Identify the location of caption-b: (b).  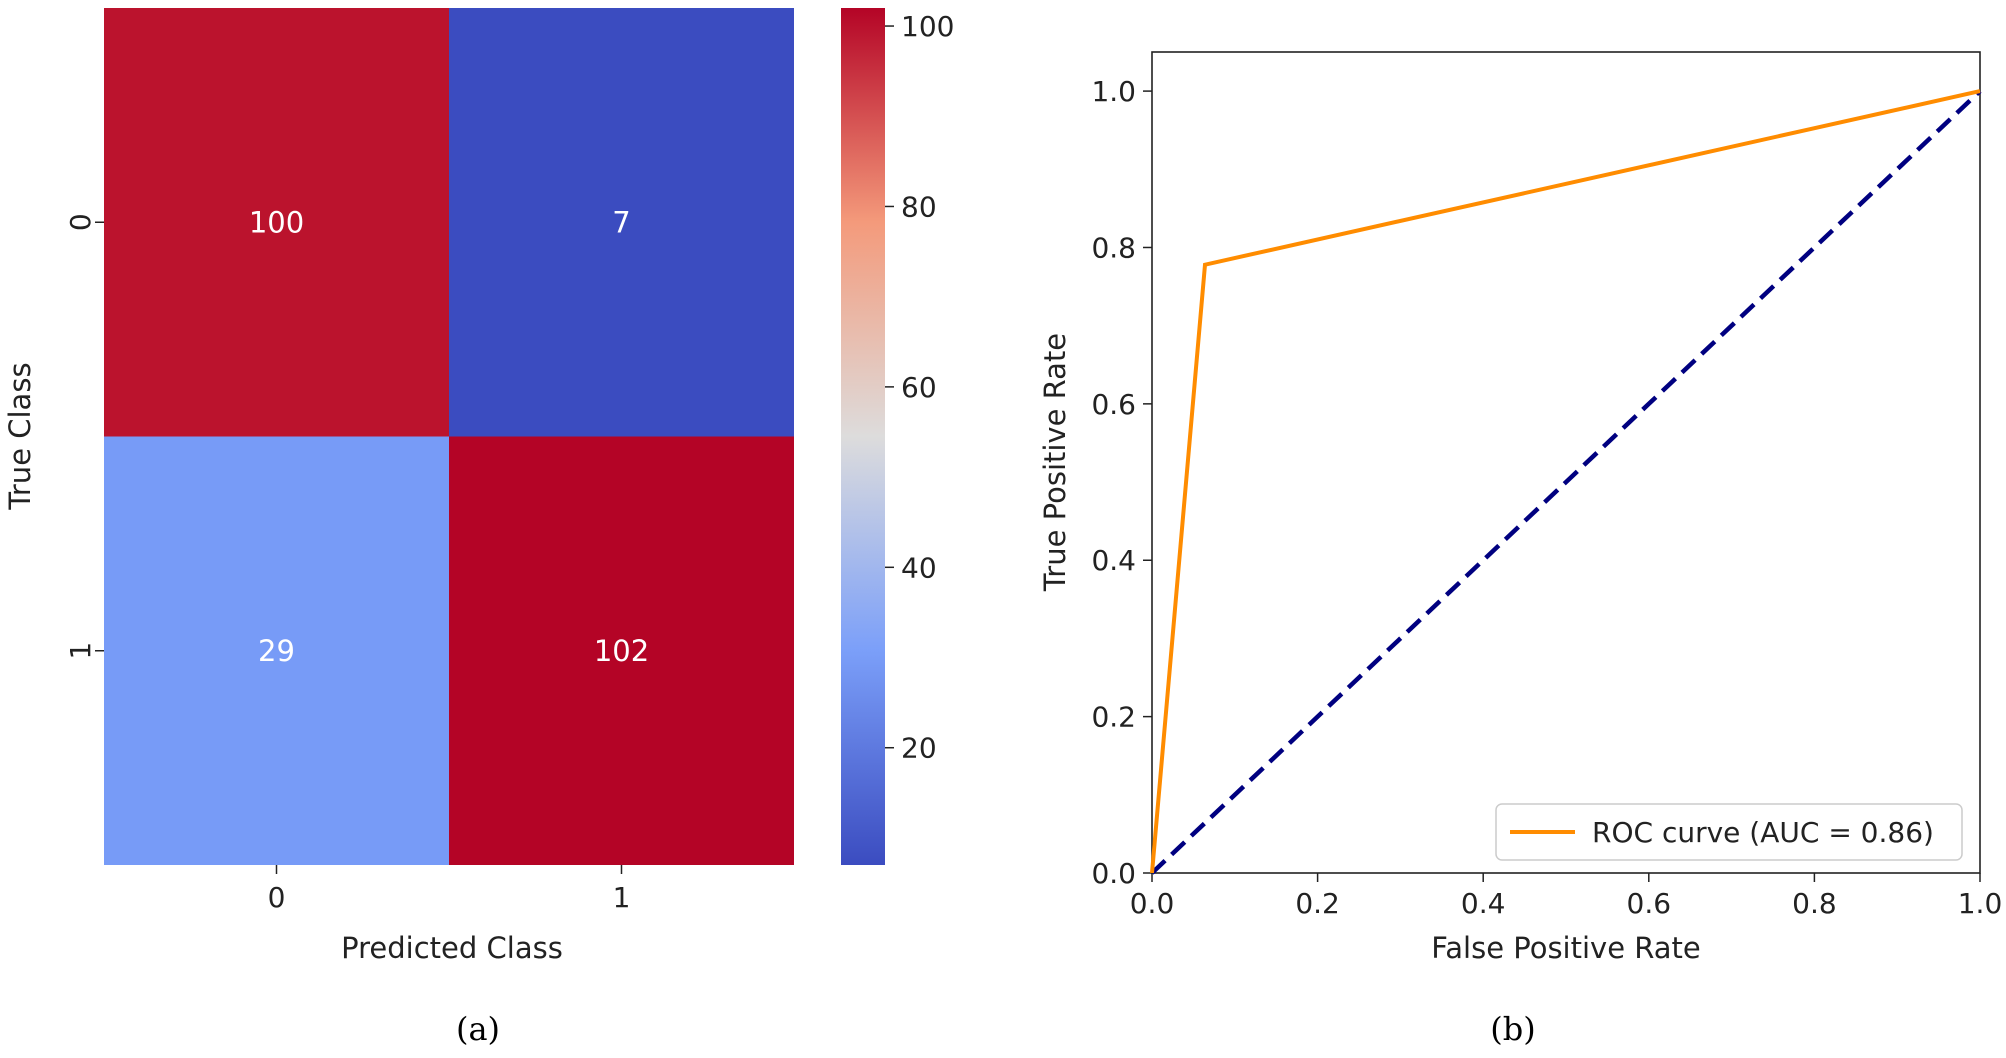
(1512, 1029).